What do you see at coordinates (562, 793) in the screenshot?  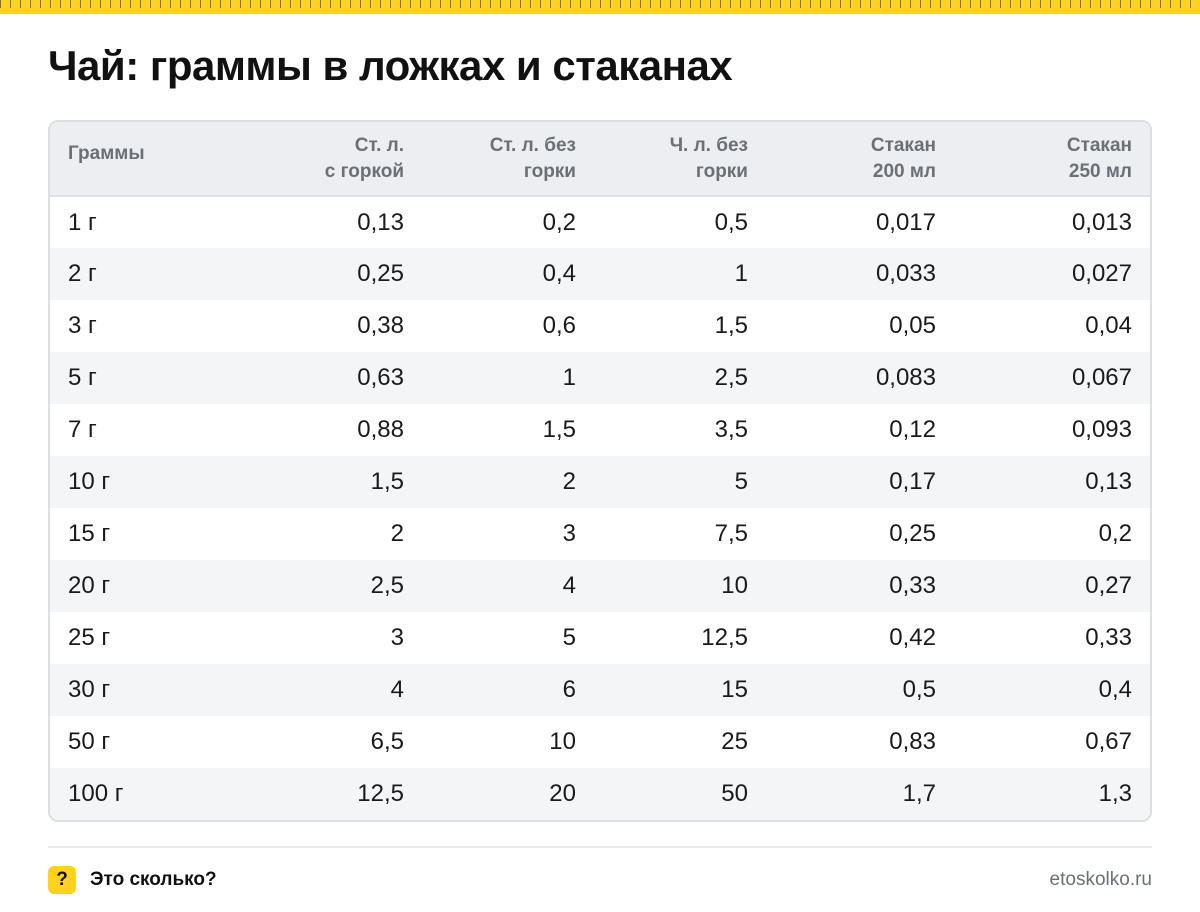 I see `table-cell: 20` at bounding box center [562, 793].